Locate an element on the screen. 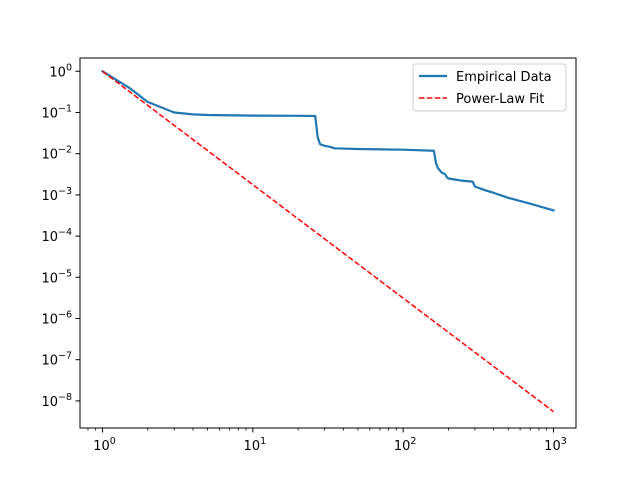 This screenshot has width=640, height=480. x-tick-label-exponent: 0 is located at coordinates (113, 441).